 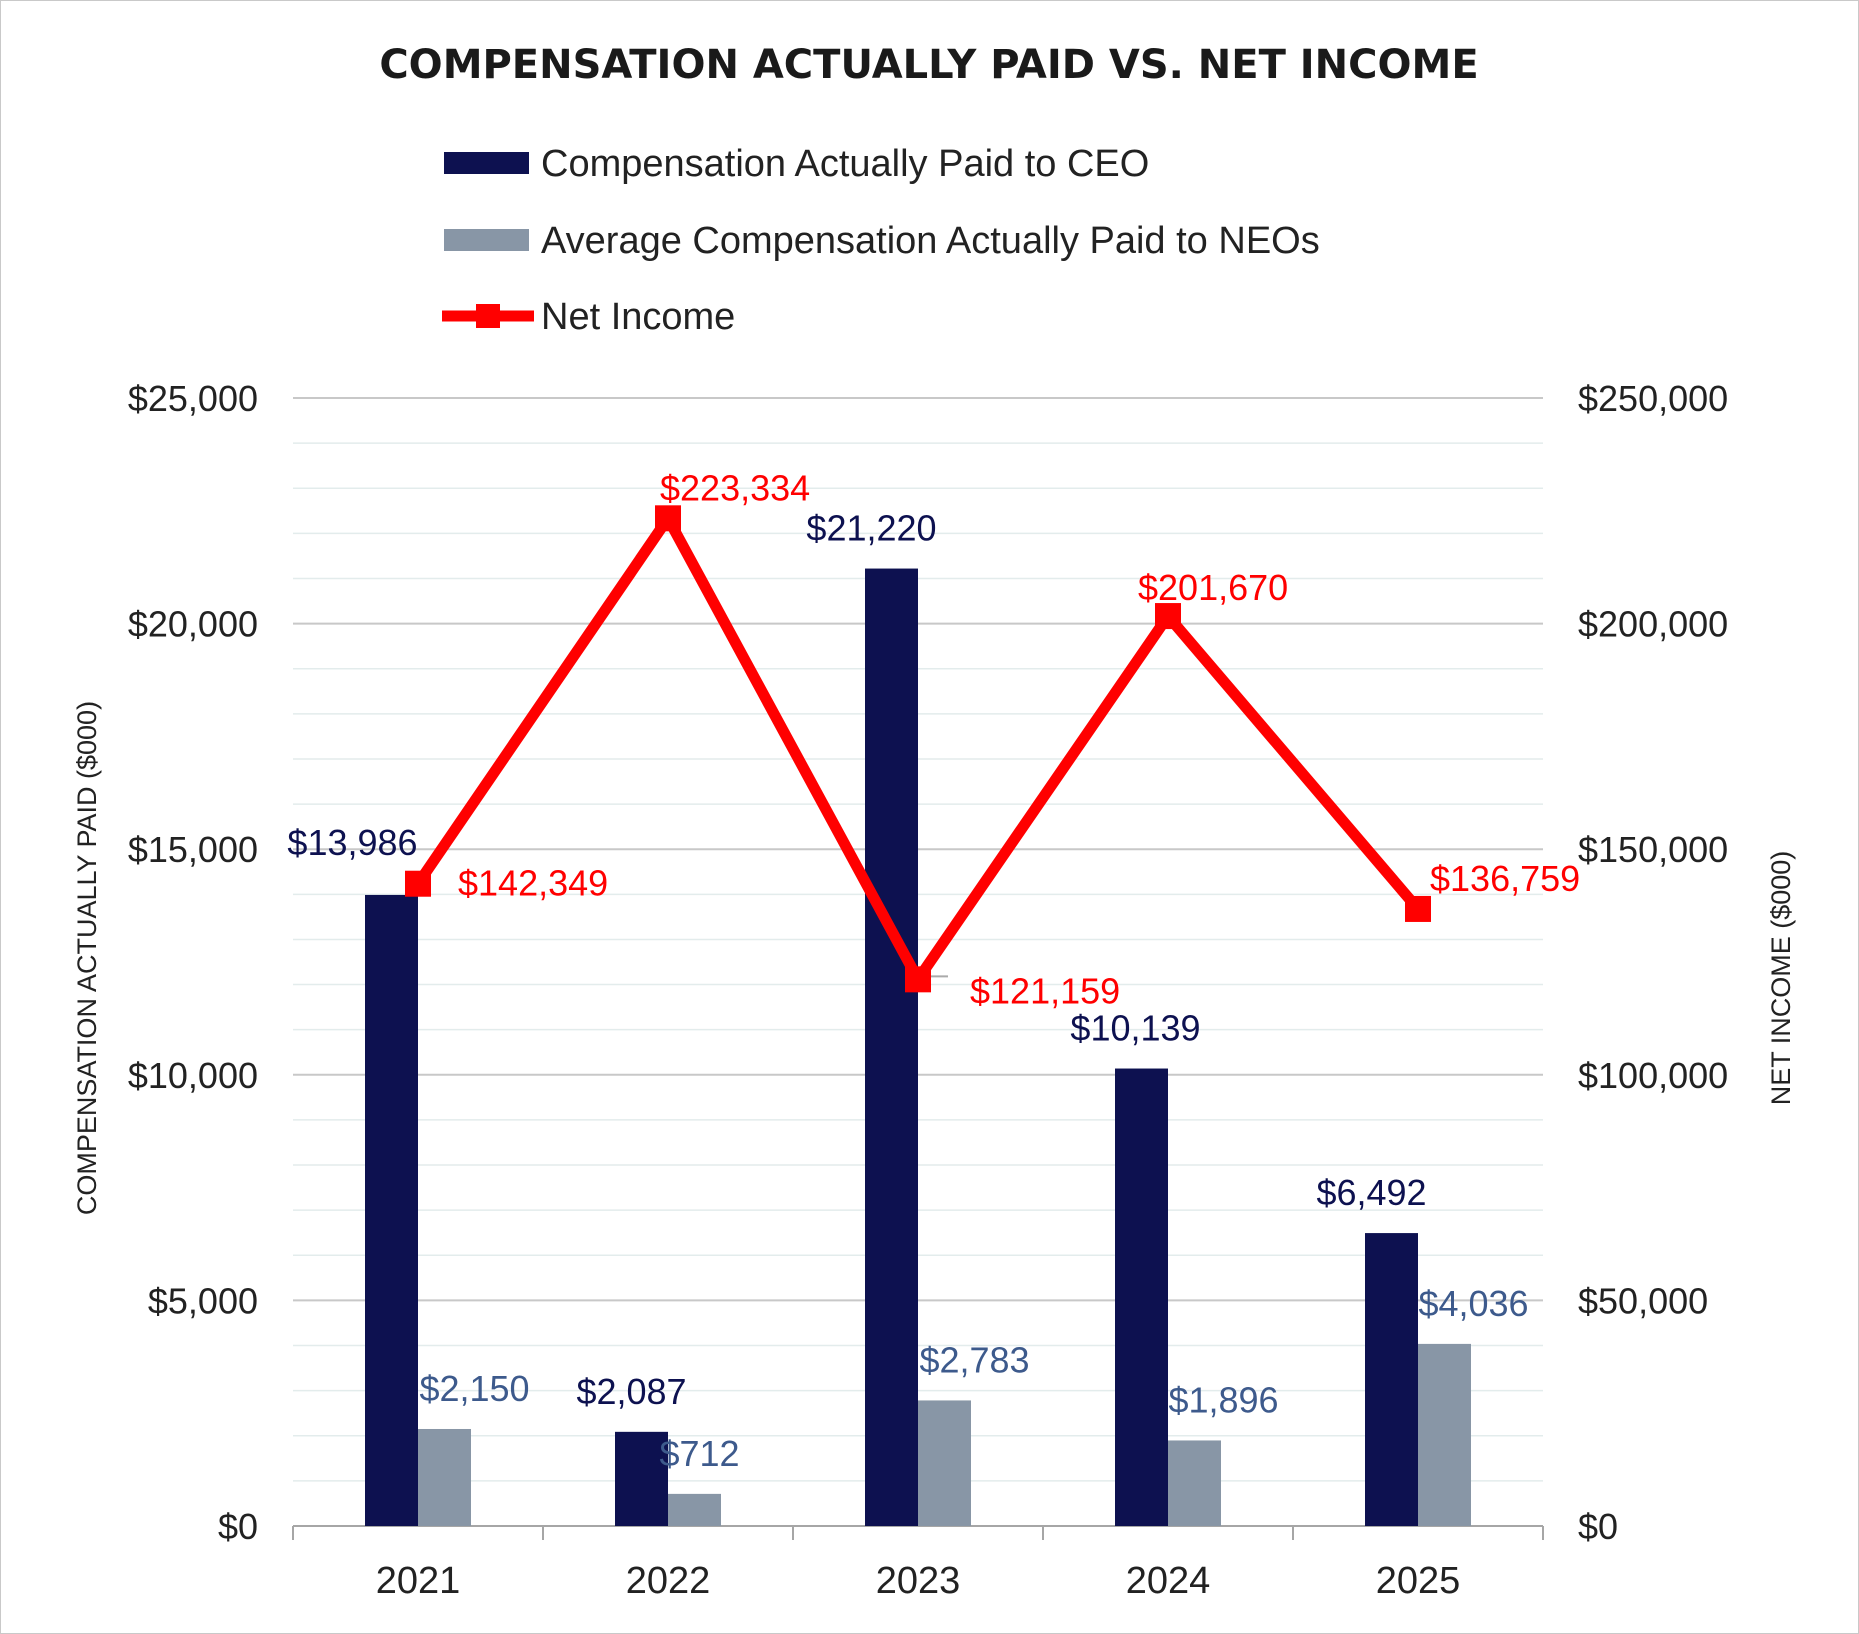 I want to click on net-income-data-label-2024: $201,670, so click(x=1213, y=587).